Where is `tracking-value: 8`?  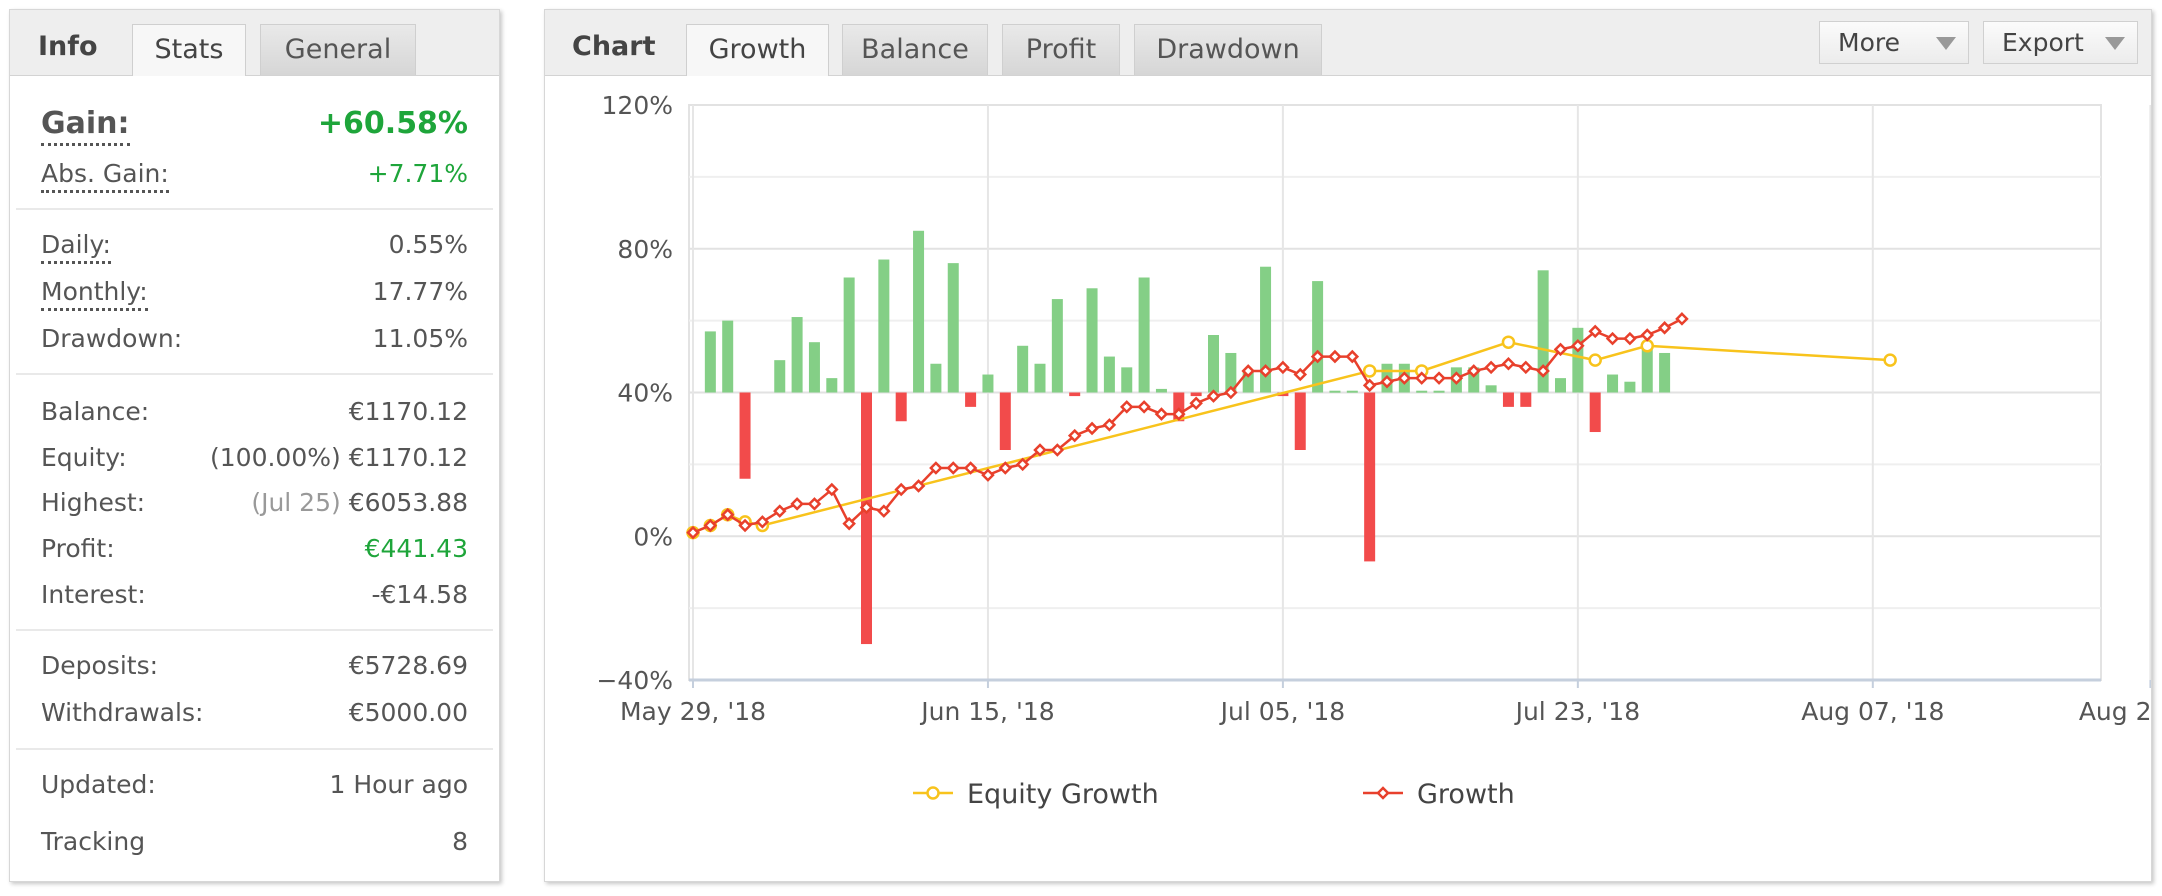
tracking-value: 8 is located at coordinates (460, 841).